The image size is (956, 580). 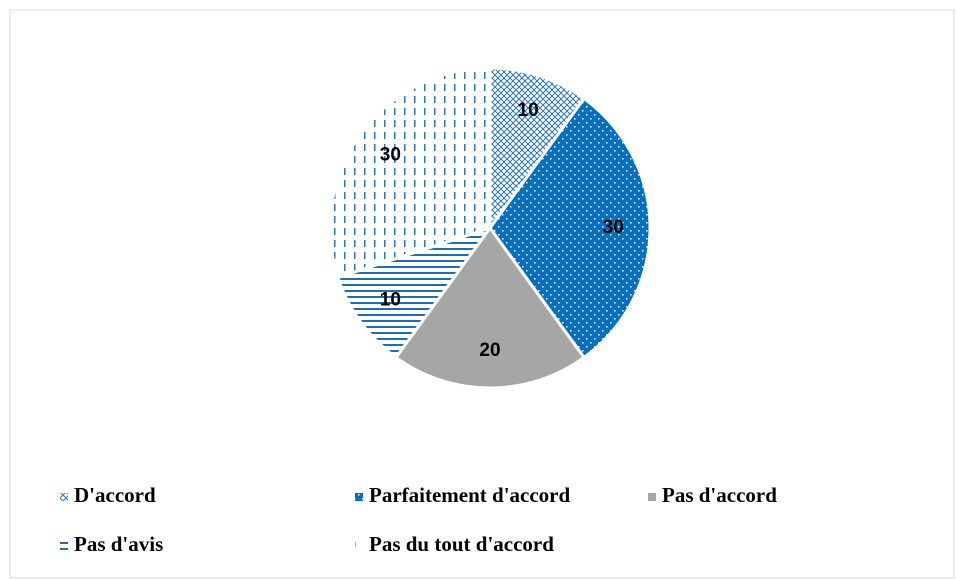 What do you see at coordinates (115, 495) in the screenshot?
I see `legend-label: D'accord` at bounding box center [115, 495].